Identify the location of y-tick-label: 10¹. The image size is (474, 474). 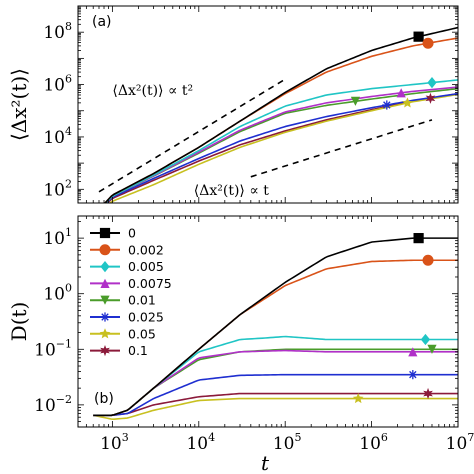
(57, 237).